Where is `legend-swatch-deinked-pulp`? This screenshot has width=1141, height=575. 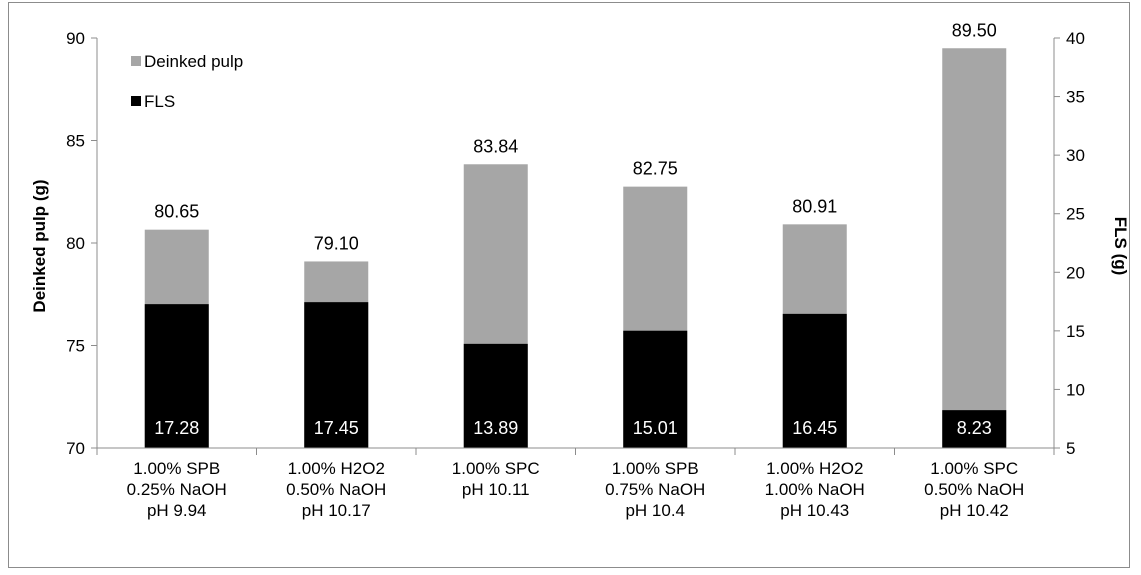 legend-swatch-deinked-pulp is located at coordinates (136, 61).